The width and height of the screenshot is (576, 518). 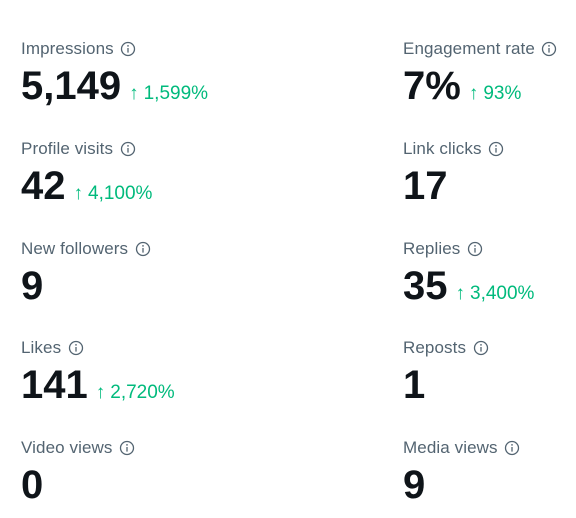 I want to click on metric-label-row: Video views, so click(x=121, y=448).